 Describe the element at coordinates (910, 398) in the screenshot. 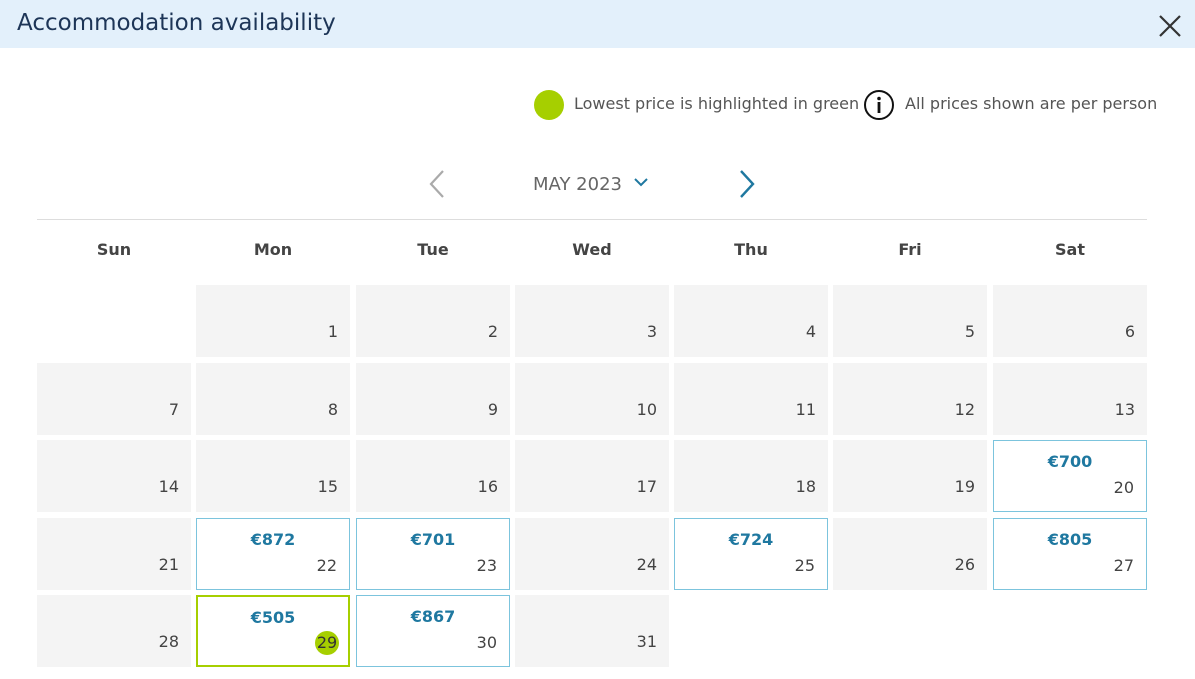

I see `day-cell: 12` at that location.